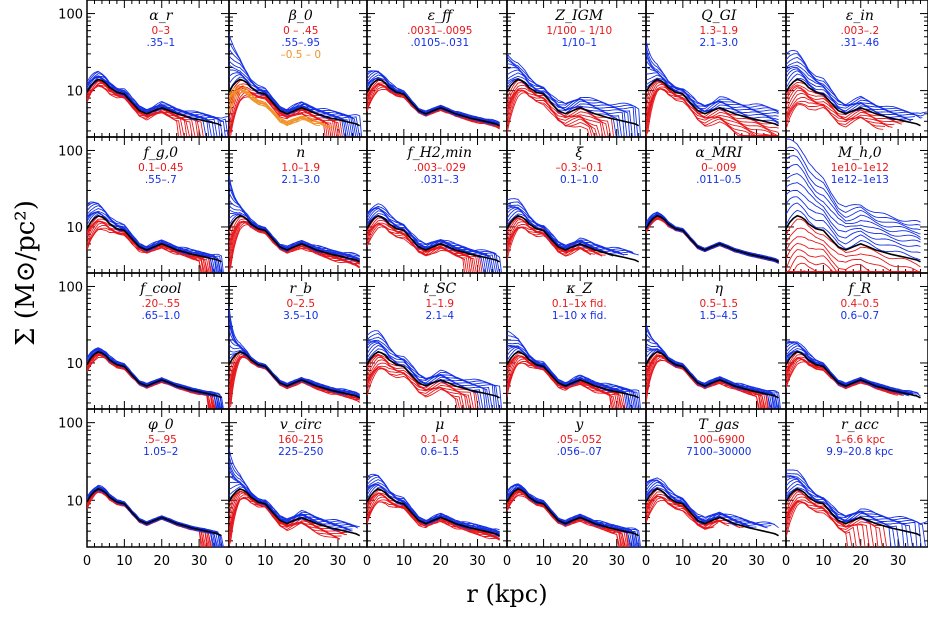 The height and width of the screenshot is (617, 928). I want to click on panel-range-label: 100–6900, so click(719, 440).